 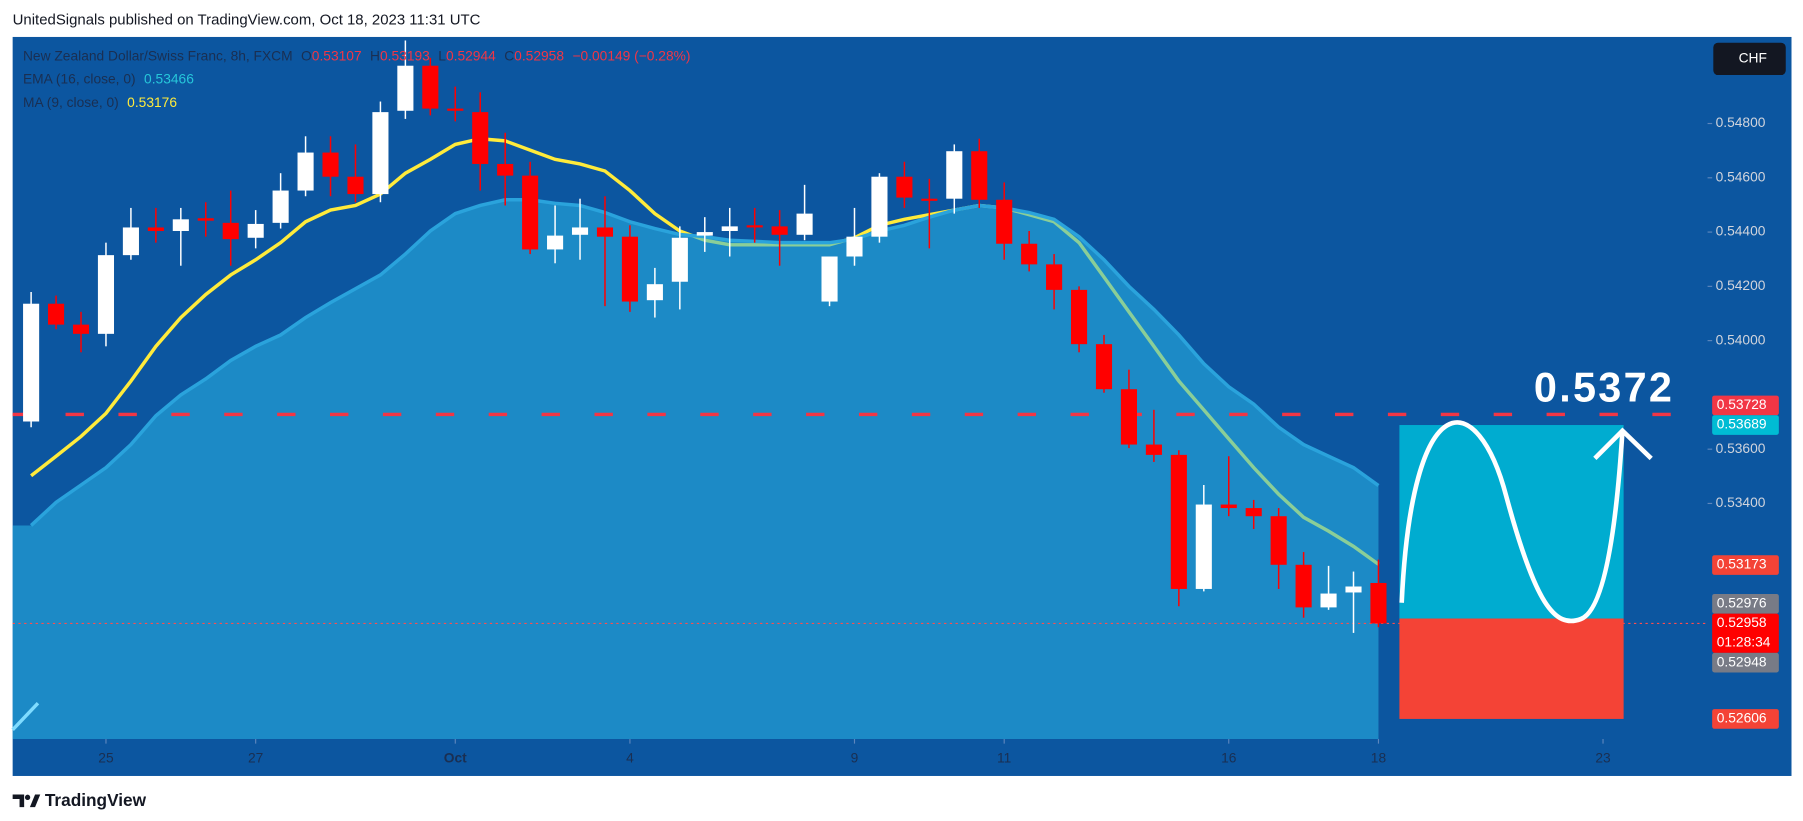 I want to click on y-tick-label: 0.54000, so click(x=1741, y=339).